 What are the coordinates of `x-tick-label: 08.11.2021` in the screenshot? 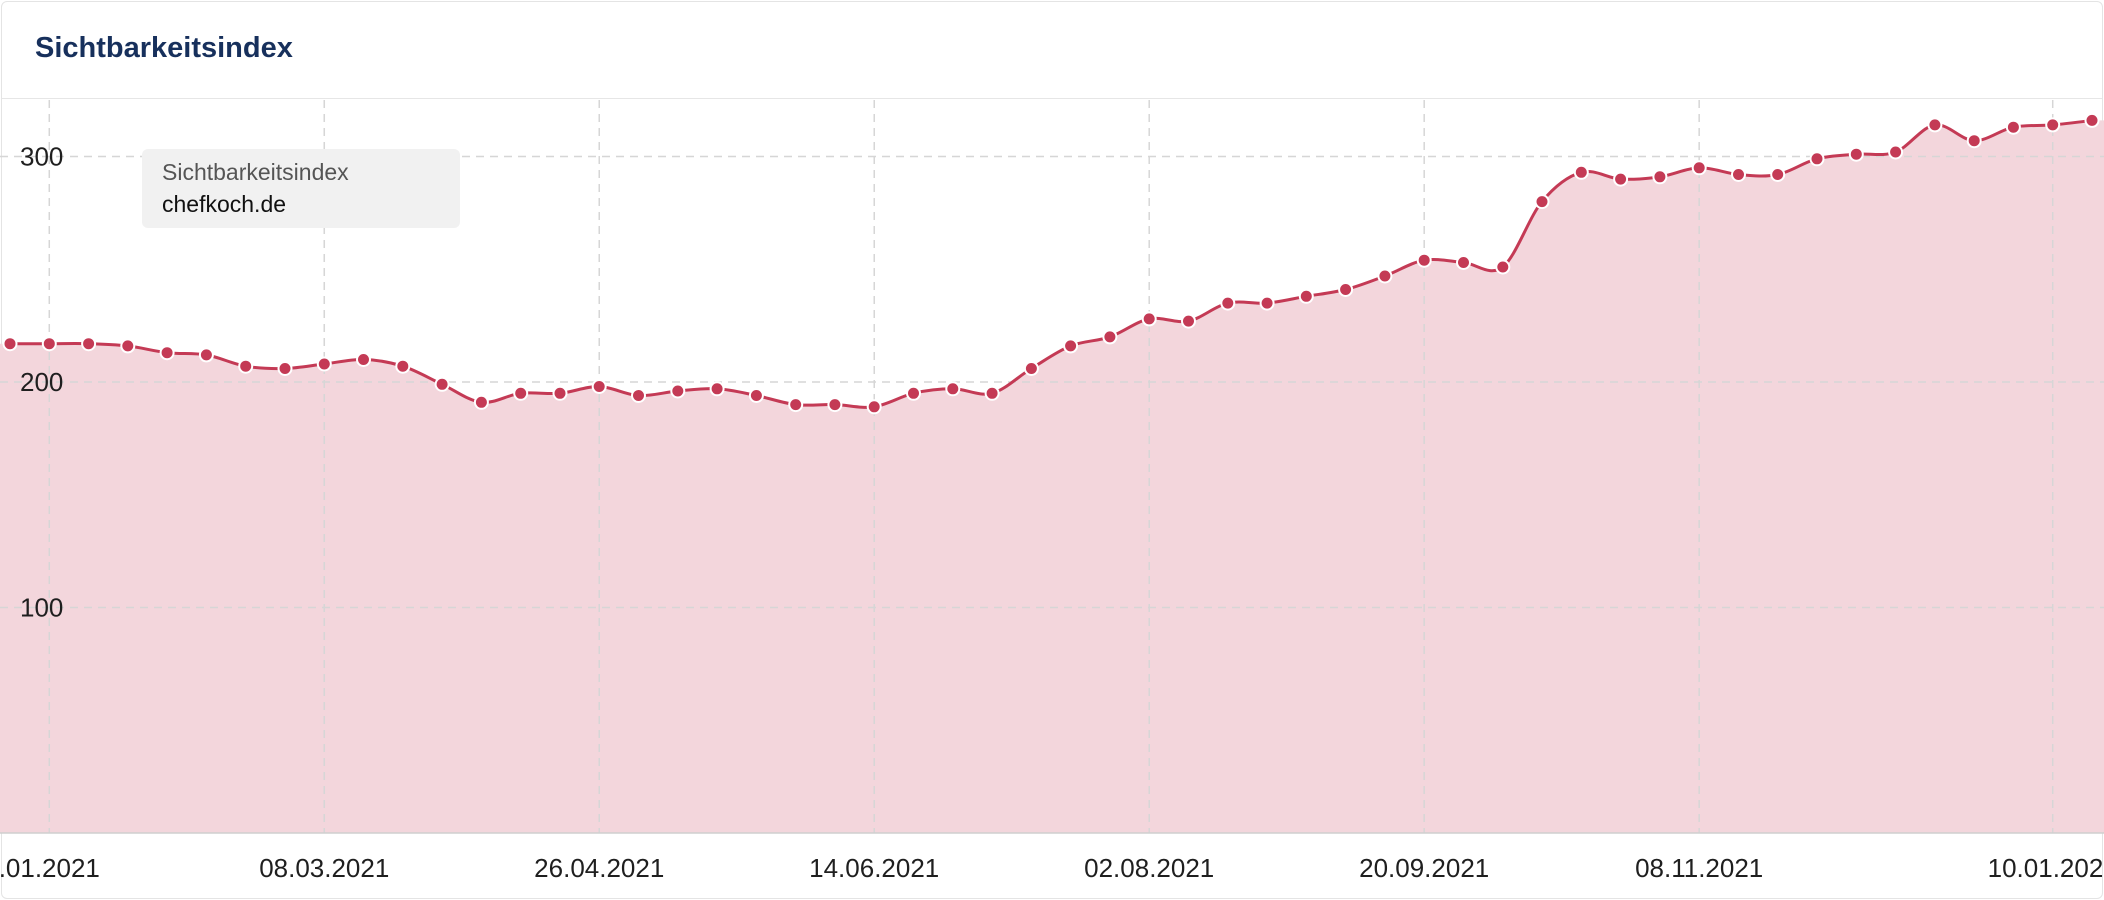 It's located at (1699, 868).